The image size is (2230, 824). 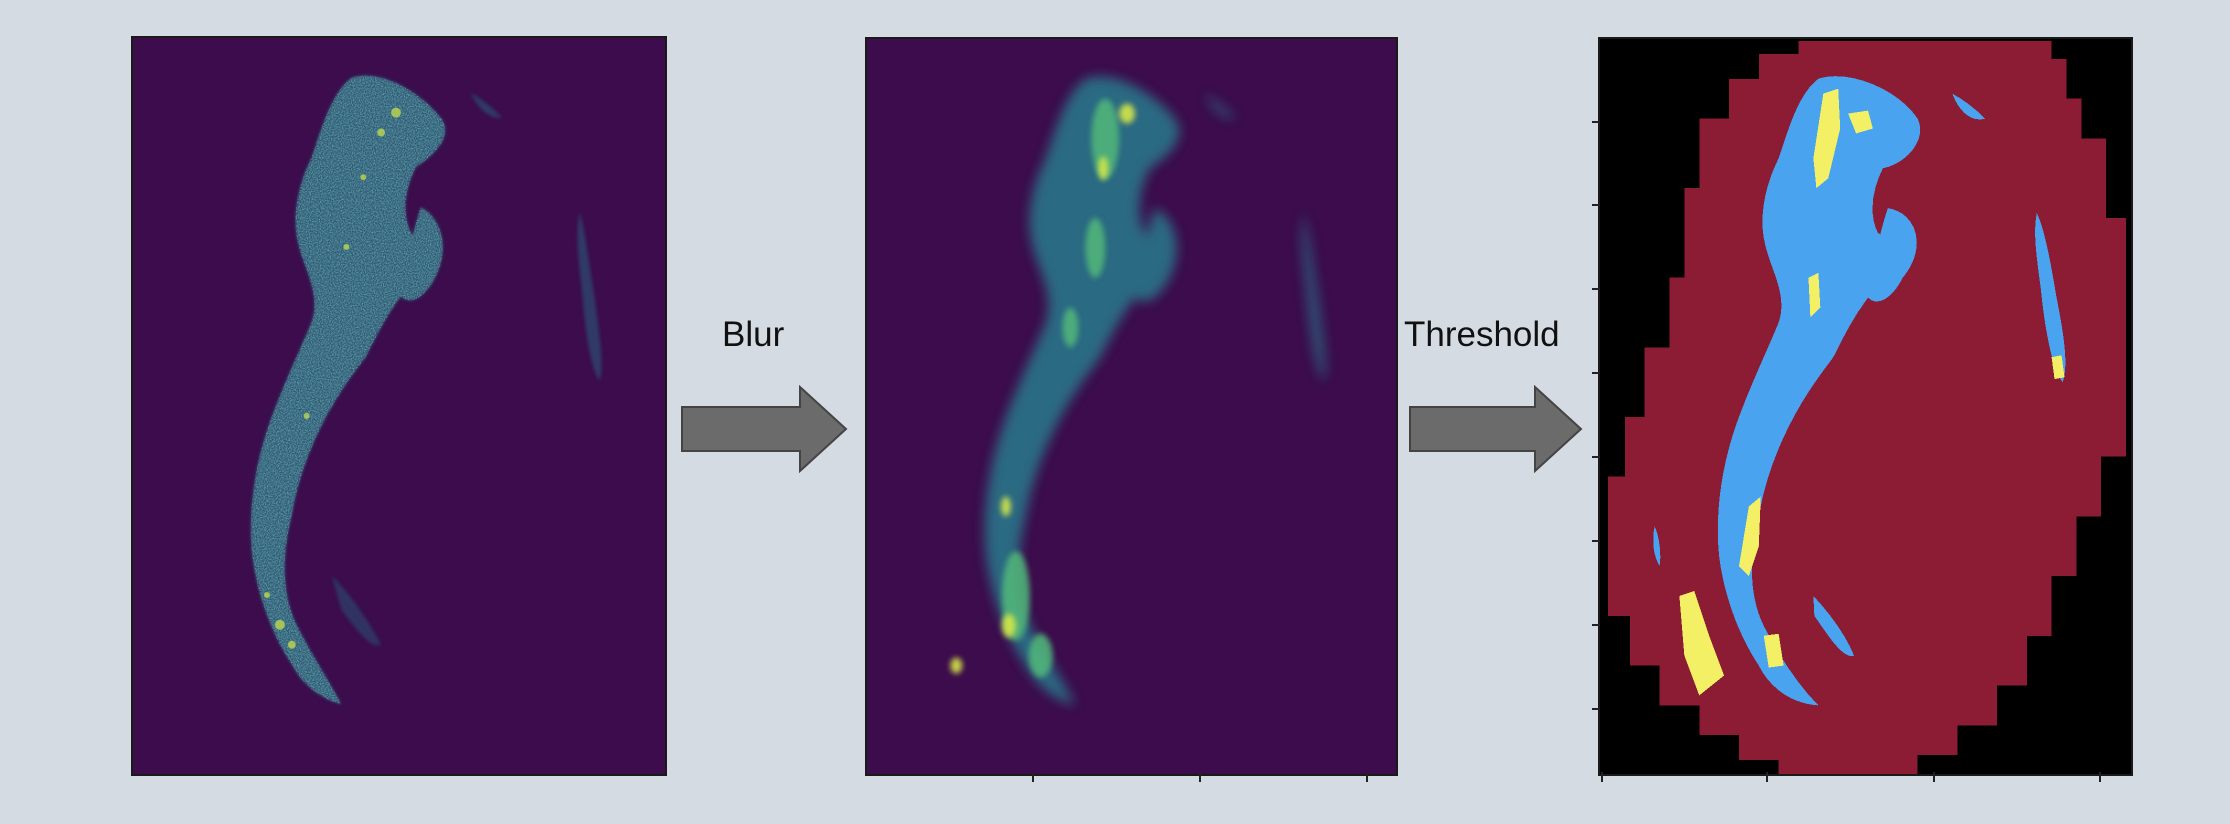 I want to click on threshold-step-label: Threshold, so click(x=1482, y=334).